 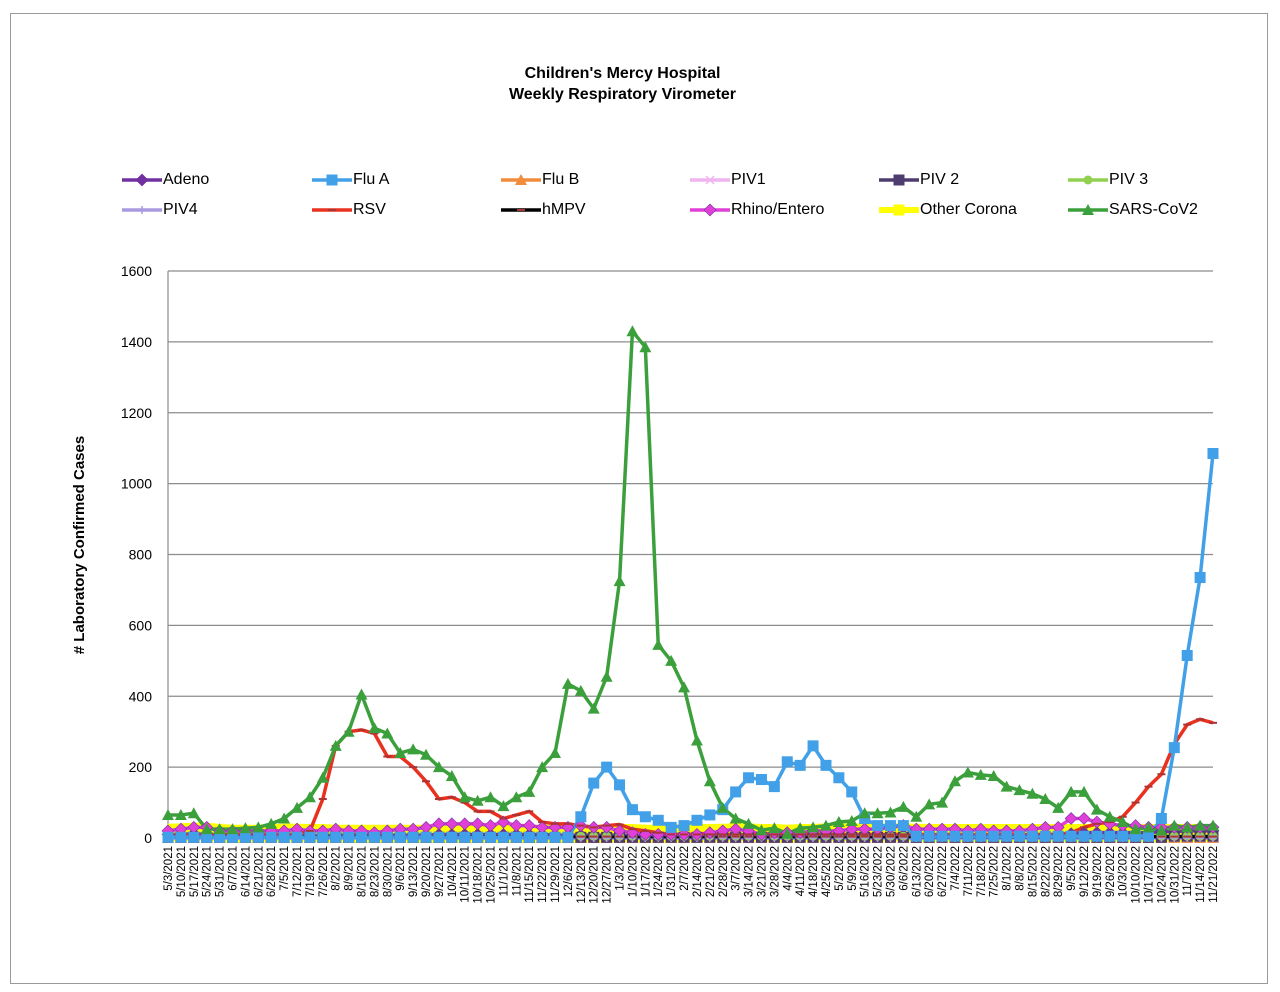 What do you see at coordinates (968, 209) in the screenshot?
I see `legend-label: Other Corona` at bounding box center [968, 209].